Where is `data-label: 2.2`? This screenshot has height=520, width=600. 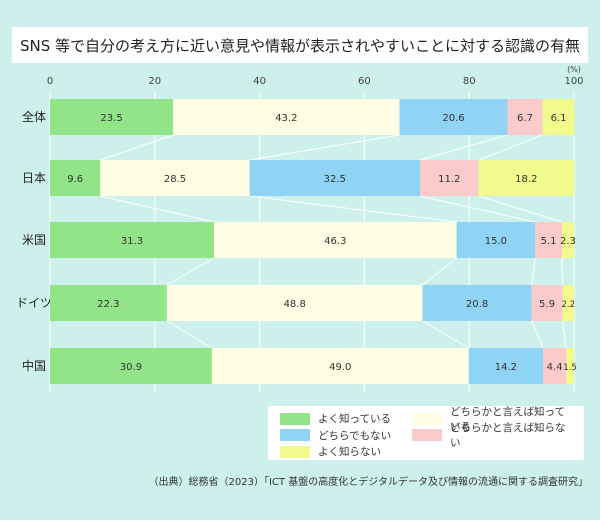 data-label: 2.2 is located at coordinates (568, 305).